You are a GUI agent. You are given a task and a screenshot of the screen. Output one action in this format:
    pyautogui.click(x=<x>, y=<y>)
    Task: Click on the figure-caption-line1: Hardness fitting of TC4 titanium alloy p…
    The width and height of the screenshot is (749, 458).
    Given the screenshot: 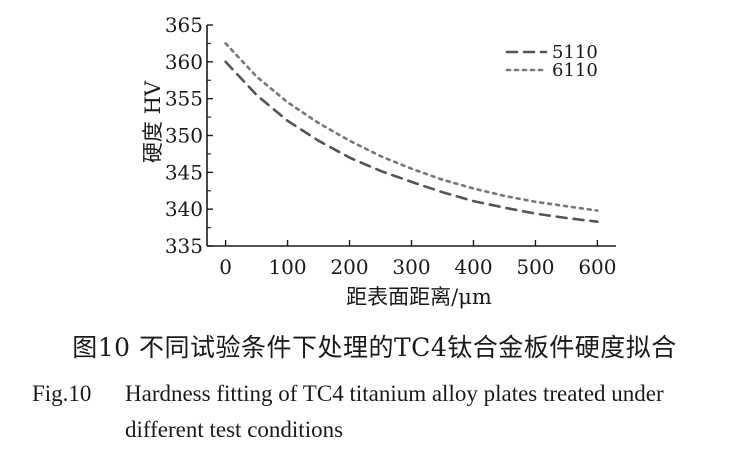 What is the action you would take?
    pyautogui.click(x=394, y=393)
    